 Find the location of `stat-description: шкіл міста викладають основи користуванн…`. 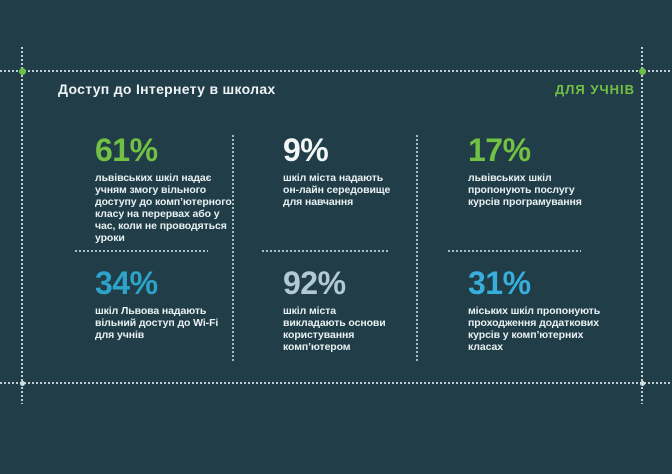

stat-description: шкіл міста викладають основи користуванн… is located at coordinates (334, 329).